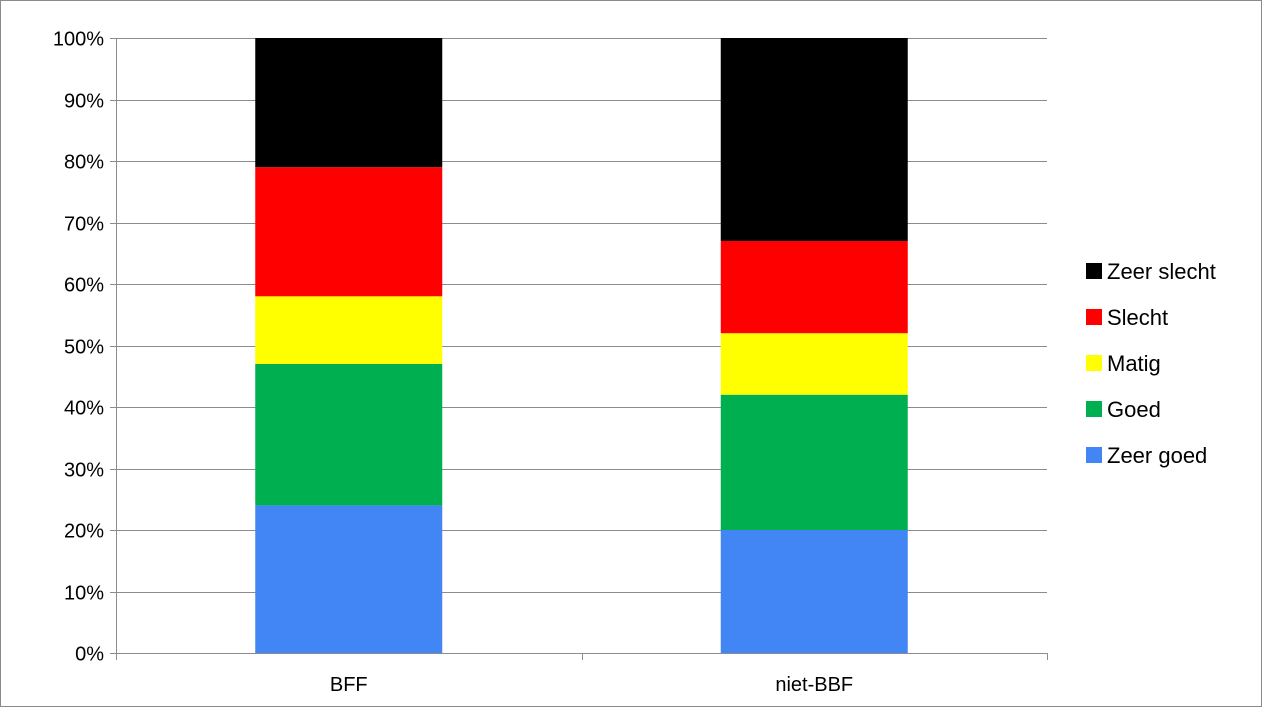  What do you see at coordinates (349, 685) in the screenshot?
I see `x-tick-label: BFF` at bounding box center [349, 685].